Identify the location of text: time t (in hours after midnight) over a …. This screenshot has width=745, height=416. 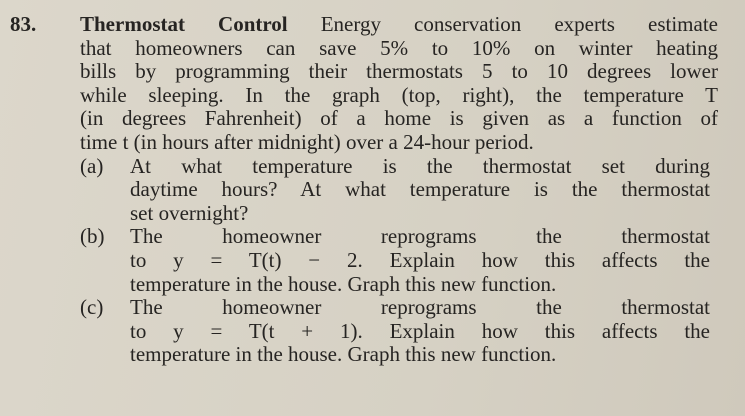
(307, 142).